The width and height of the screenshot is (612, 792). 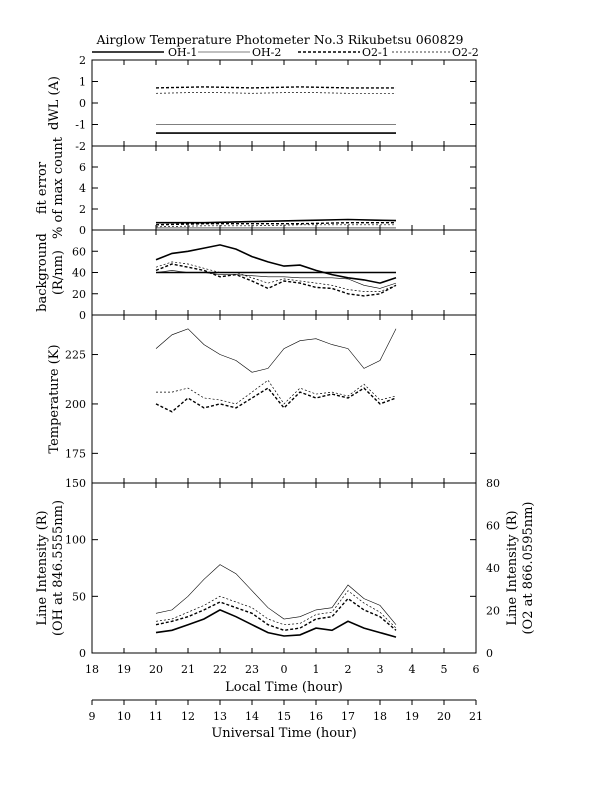 I want to click on y-axis-label-unit: % of max count, so click(x=58, y=187).